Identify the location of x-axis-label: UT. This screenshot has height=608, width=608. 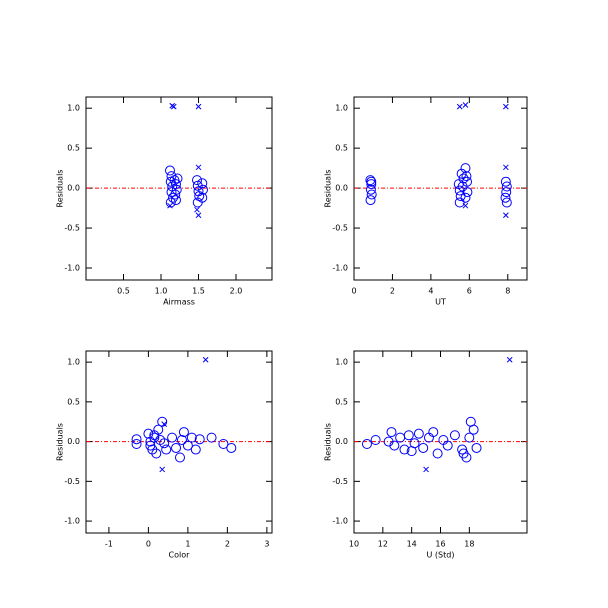
(440, 302).